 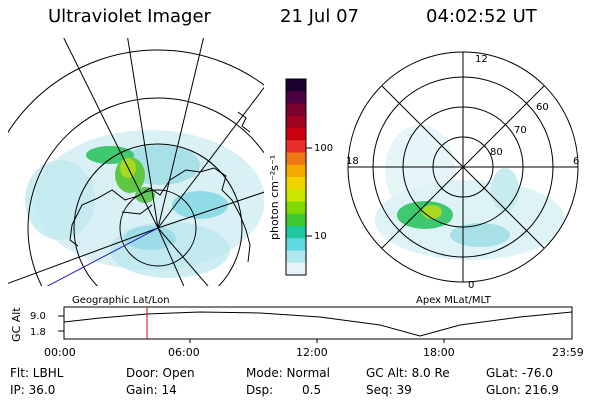 I want to click on dsp-label: Dsp:, so click(x=260, y=390).